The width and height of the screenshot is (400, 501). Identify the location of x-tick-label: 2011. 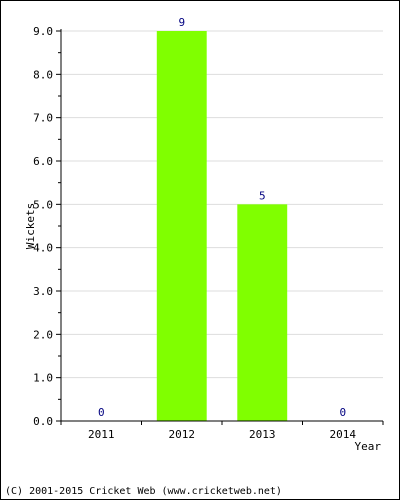
(101, 434).